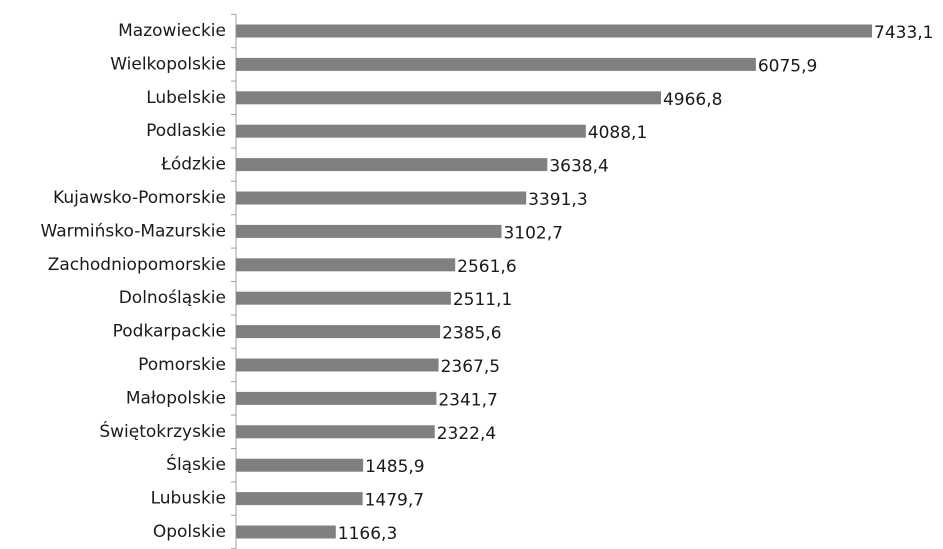 The height and width of the screenshot is (549, 943). What do you see at coordinates (134, 231) in the screenshot?
I see `category-label: Warmińsko-Mazurskie` at bounding box center [134, 231].